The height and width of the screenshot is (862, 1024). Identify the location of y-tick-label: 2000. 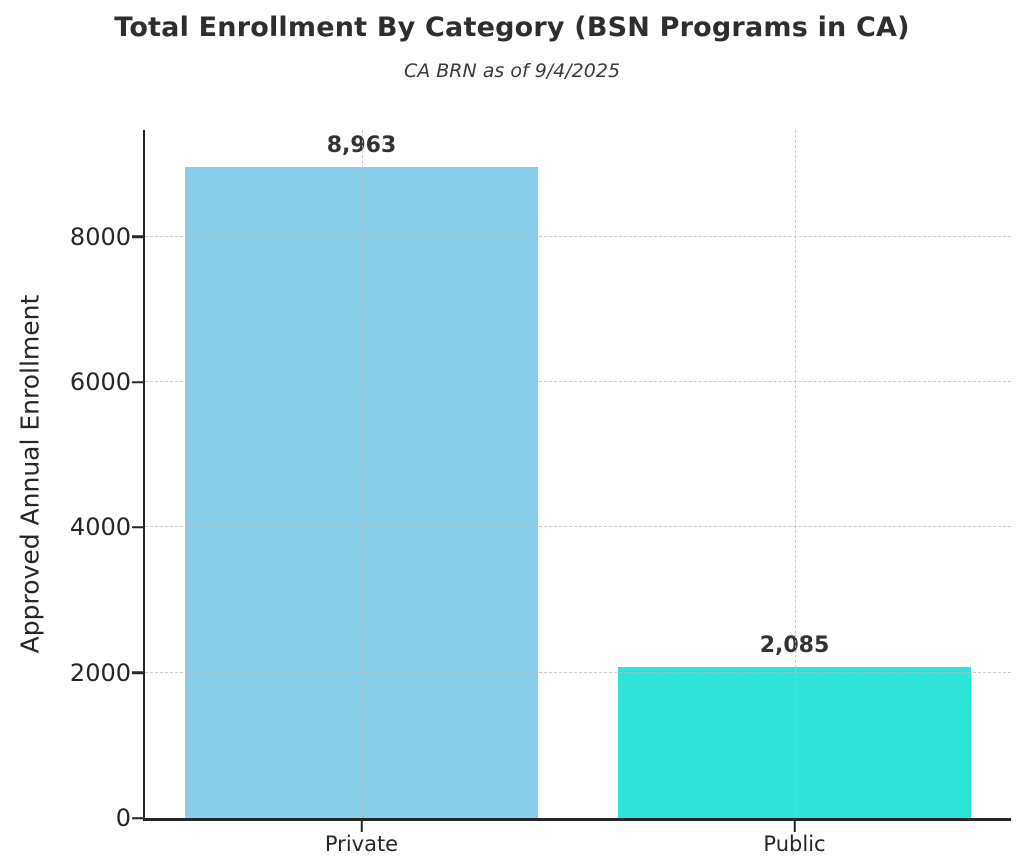
(100, 672).